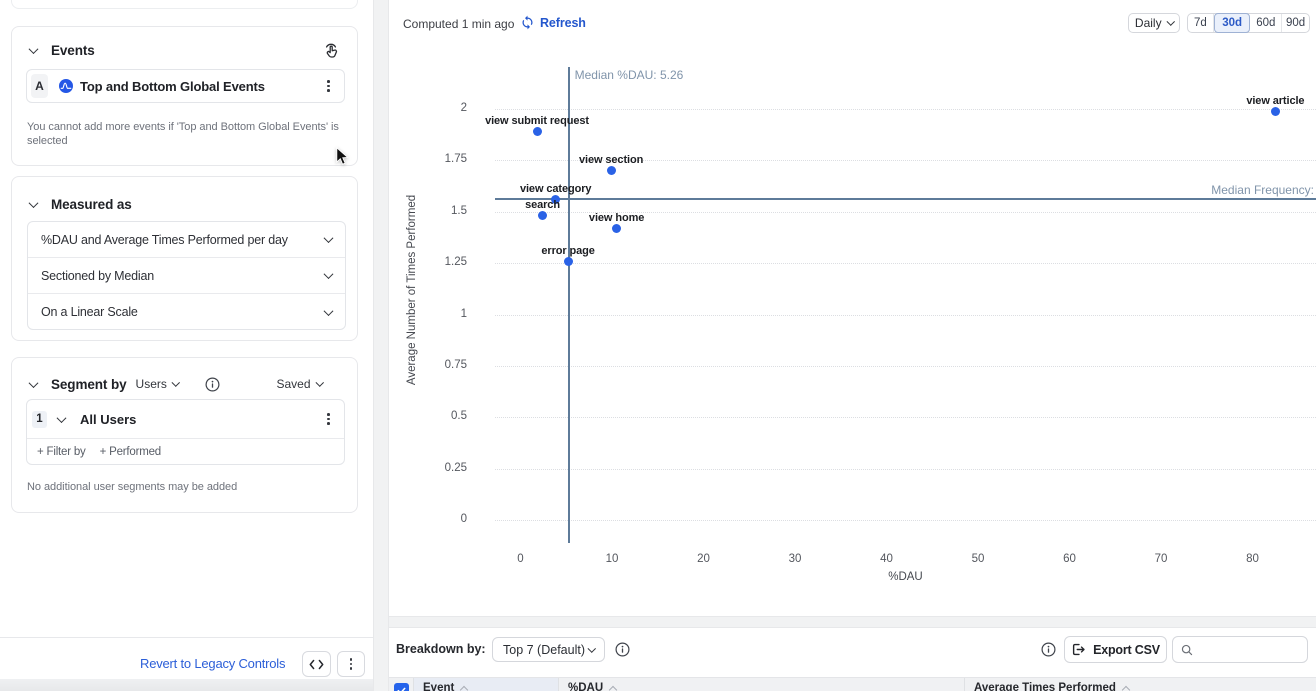  Describe the element at coordinates (548, 649) in the screenshot. I see `breakdown-selector: Top 7 (Default)` at that location.